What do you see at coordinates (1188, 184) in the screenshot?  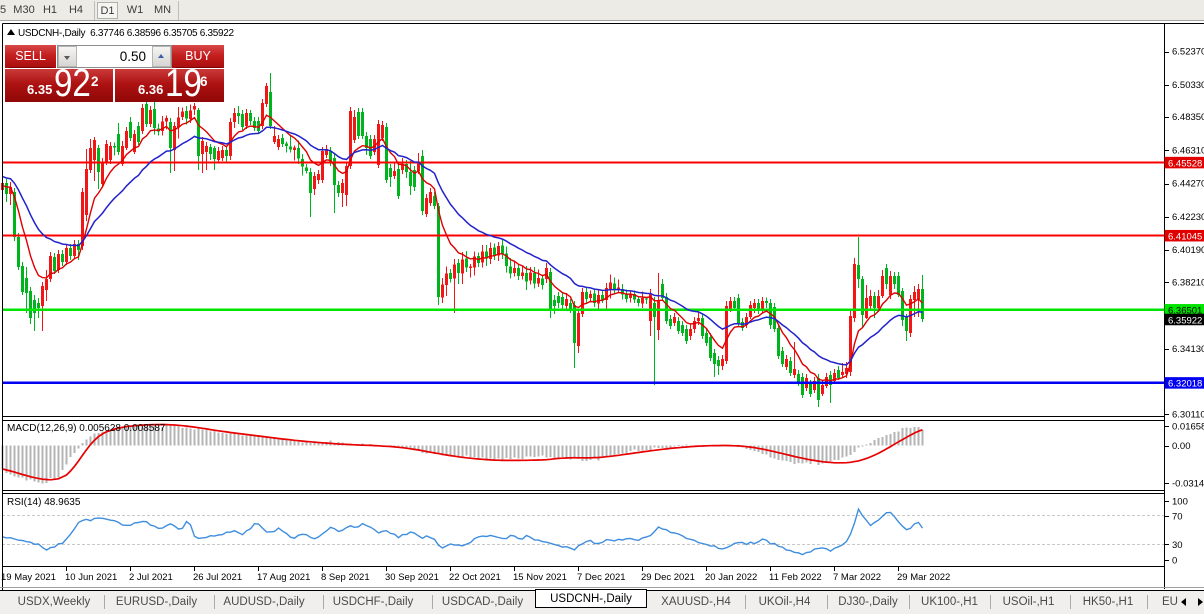 I see `svg-text: 6.44270` at bounding box center [1188, 184].